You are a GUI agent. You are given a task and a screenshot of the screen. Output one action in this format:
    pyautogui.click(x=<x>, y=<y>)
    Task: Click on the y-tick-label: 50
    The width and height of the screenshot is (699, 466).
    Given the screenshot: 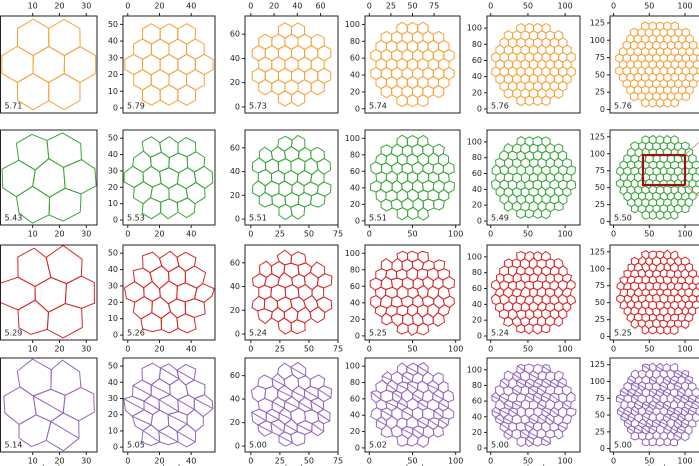 What is the action you would take?
    pyautogui.click(x=600, y=415)
    